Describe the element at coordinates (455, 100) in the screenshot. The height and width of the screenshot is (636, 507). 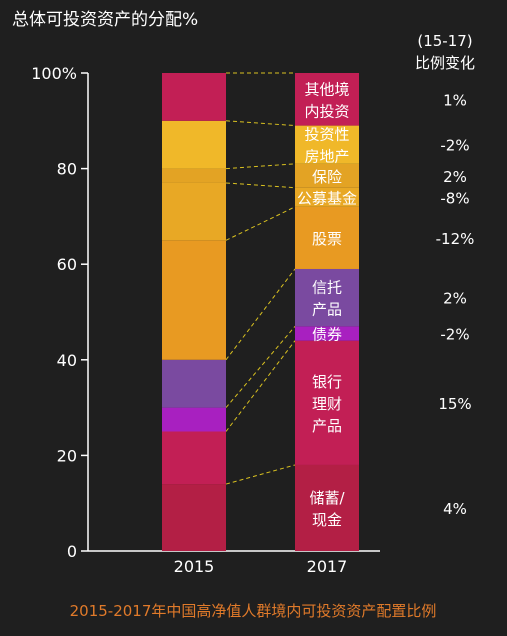
I see `change-label: 1%` at that location.